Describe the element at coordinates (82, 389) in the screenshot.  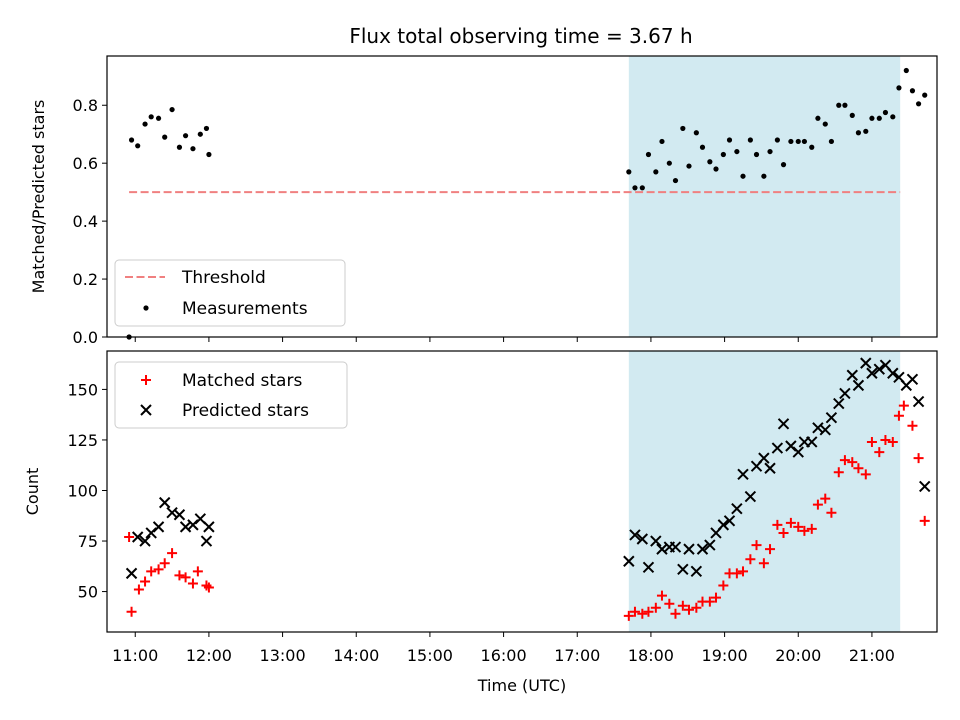
I see `y-tick-label: 150` at that location.